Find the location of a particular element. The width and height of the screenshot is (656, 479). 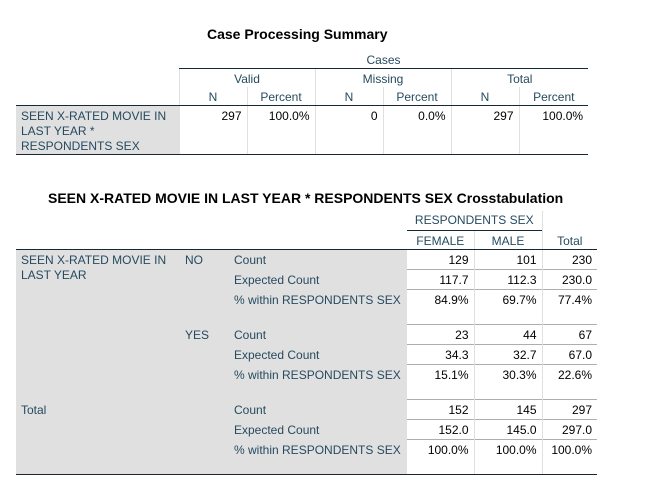

crosstab-cell: 84.9% is located at coordinates (441, 306).